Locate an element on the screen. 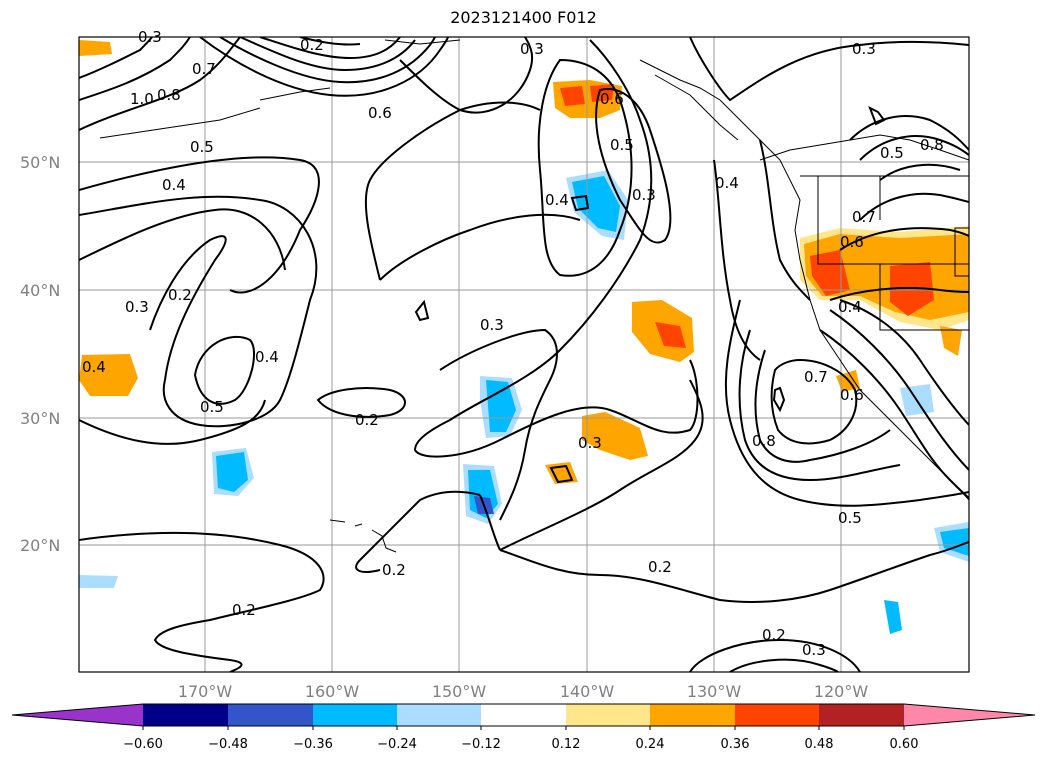  colorbar-tick: −0.12 is located at coordinates (481, 744).